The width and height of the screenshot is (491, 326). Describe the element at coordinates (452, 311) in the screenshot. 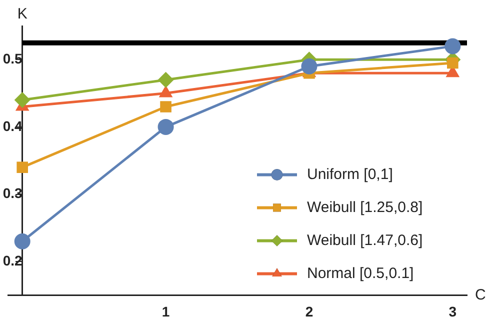

I see `x-tick-label: 3` at that location.